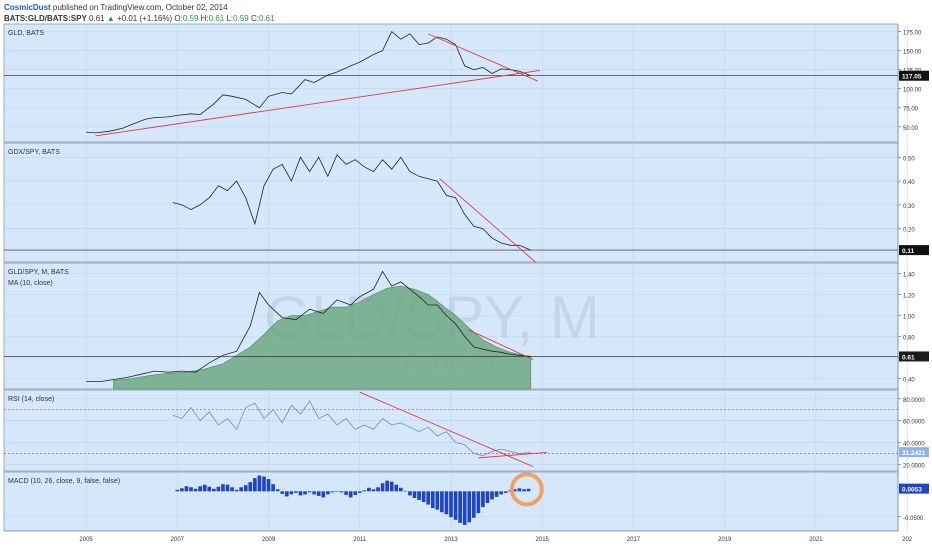 Image resolution: width=932 pixels, height=550 pixels. What do you see at coordinates (914, 466) in the screenshot?
I see `y-tick-label: 20.0000` at bounding box center [914, 466].